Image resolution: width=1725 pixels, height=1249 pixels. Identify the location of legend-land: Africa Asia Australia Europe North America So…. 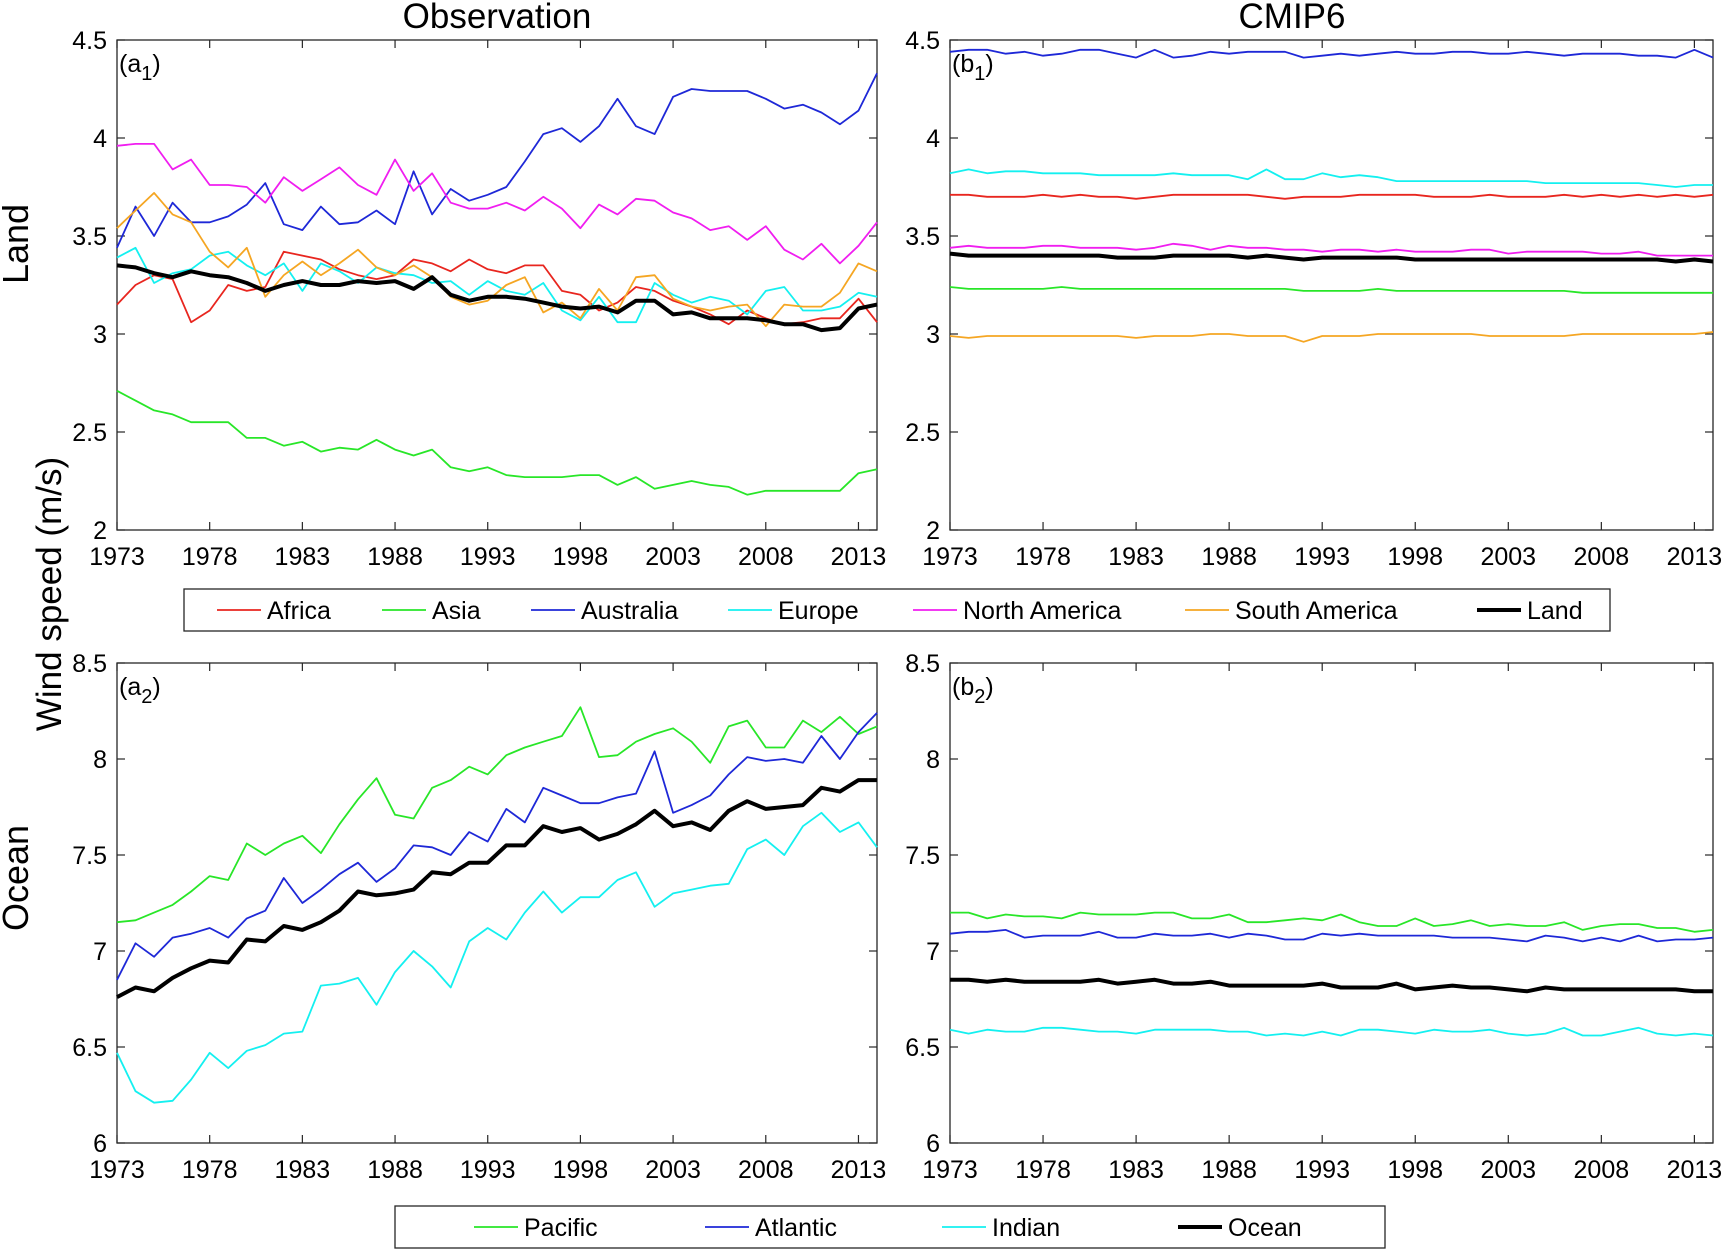
(897, 610).